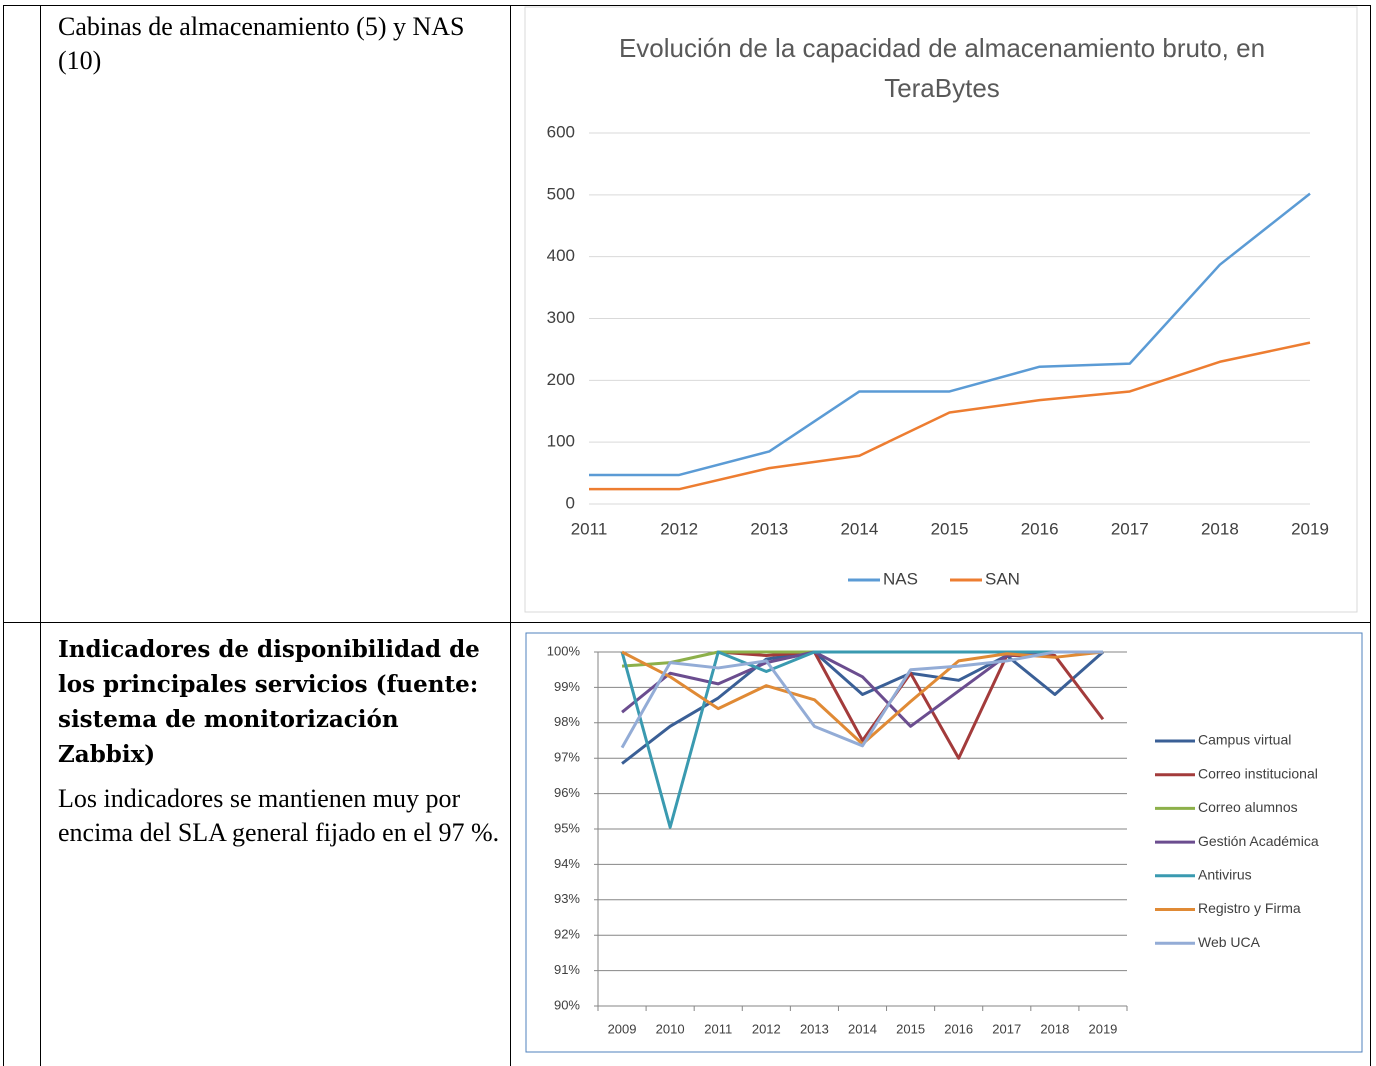  I want to click on y-tick-label: 93%, so click(567, 898).